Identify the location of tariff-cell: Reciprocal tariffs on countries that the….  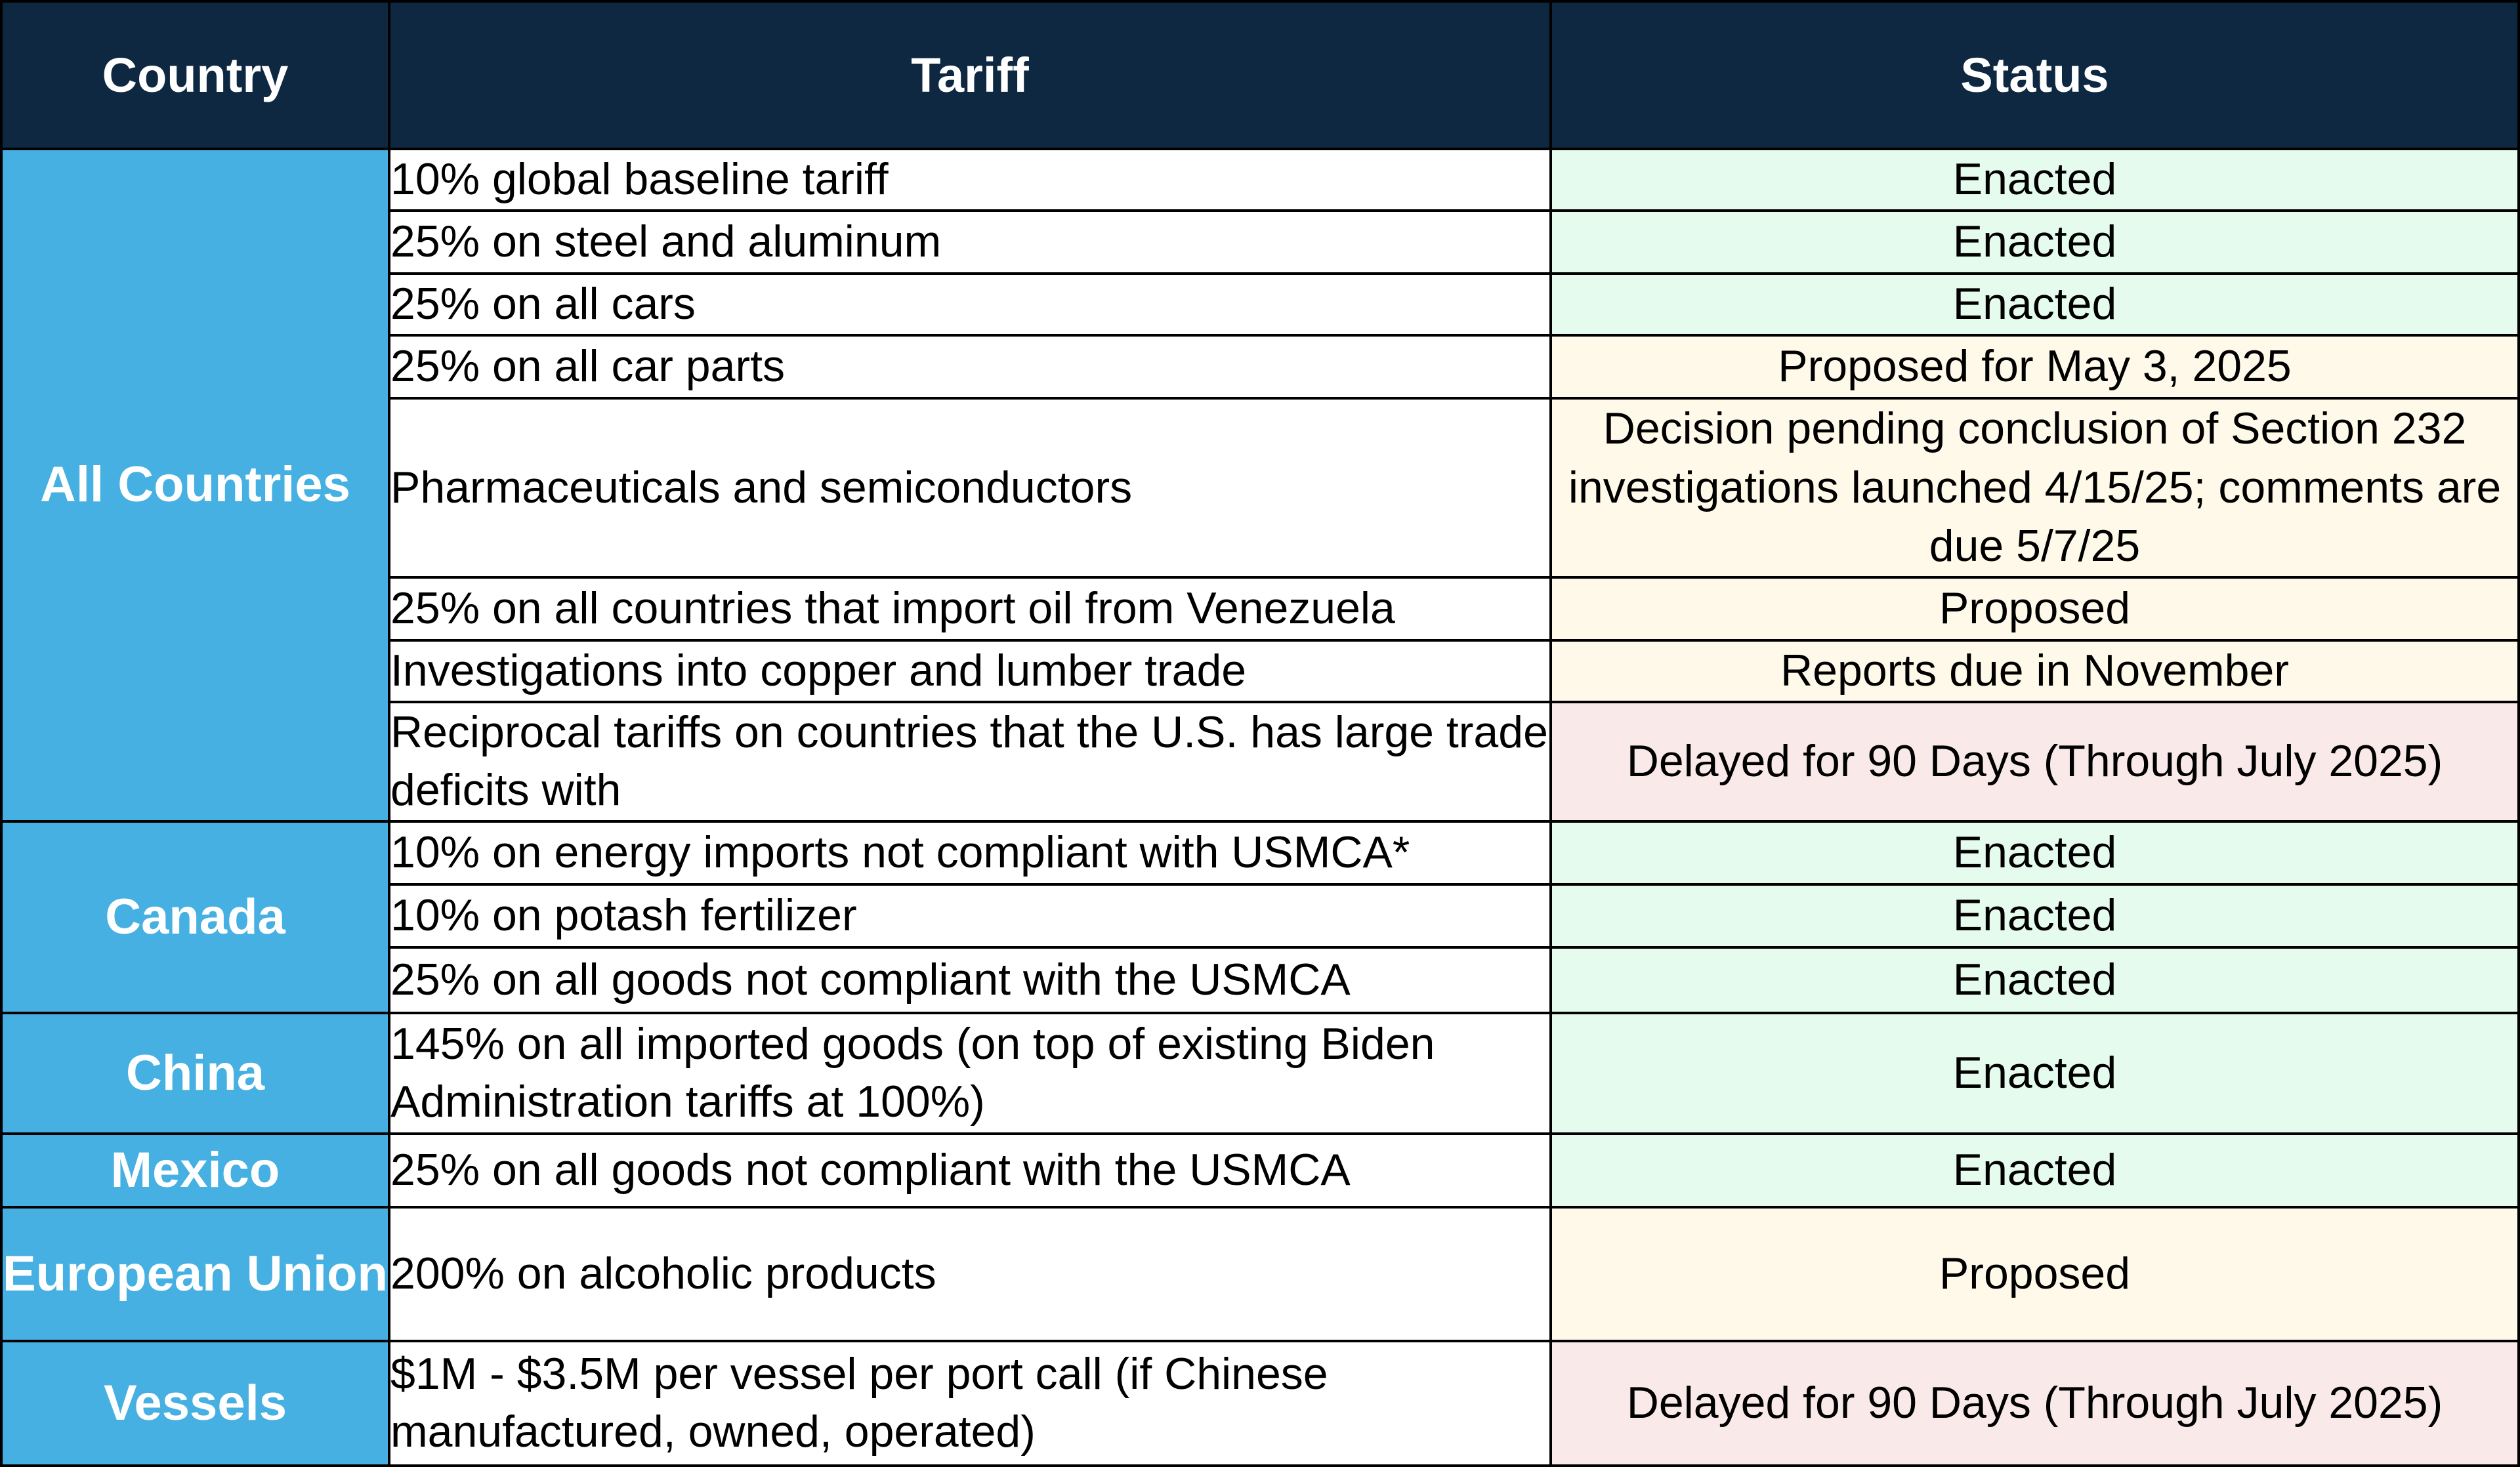
(970, 762).